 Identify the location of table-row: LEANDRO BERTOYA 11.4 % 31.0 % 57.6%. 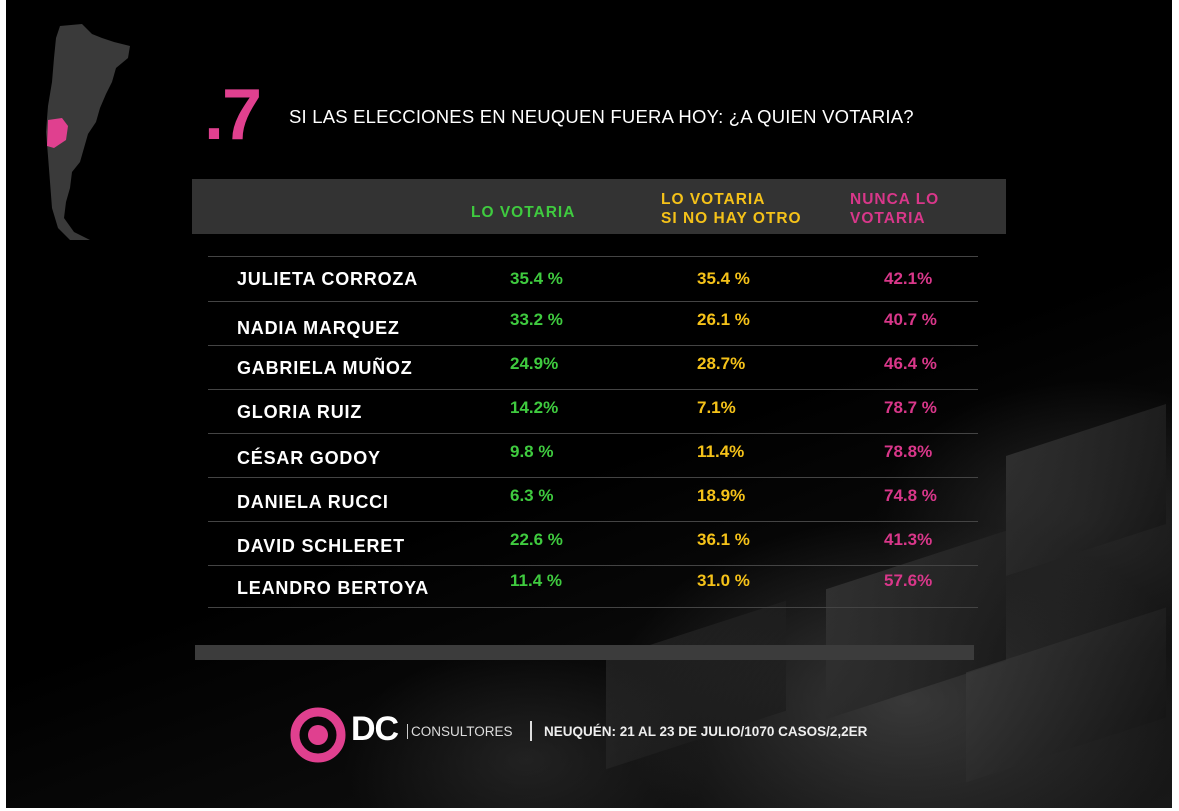
(593, 587).